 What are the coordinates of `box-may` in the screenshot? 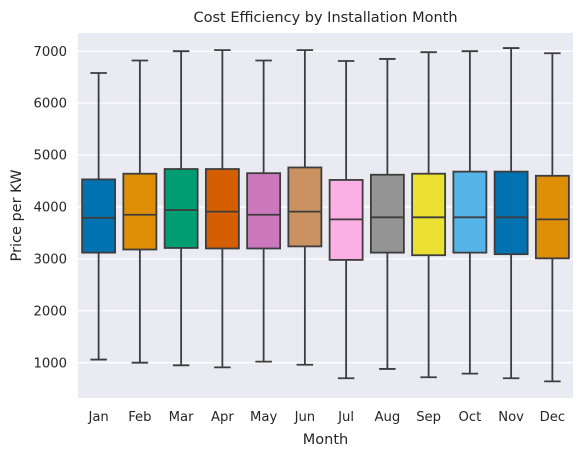 It's located at (264, 211).